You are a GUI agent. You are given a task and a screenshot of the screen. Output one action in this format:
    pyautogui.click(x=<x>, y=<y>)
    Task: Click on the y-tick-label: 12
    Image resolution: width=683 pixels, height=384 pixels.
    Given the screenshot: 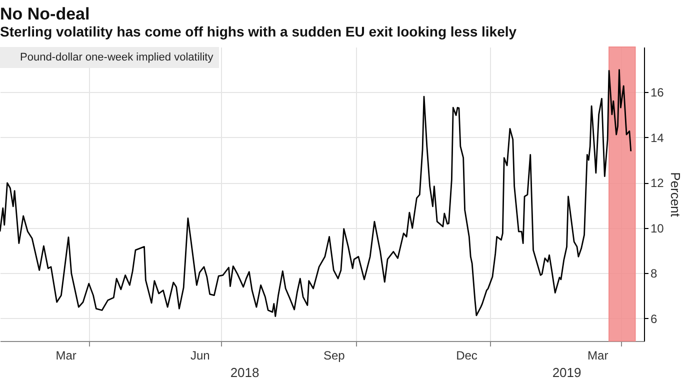 What is the action you would take?
    pyautogui.click(x=657, y=183)
    